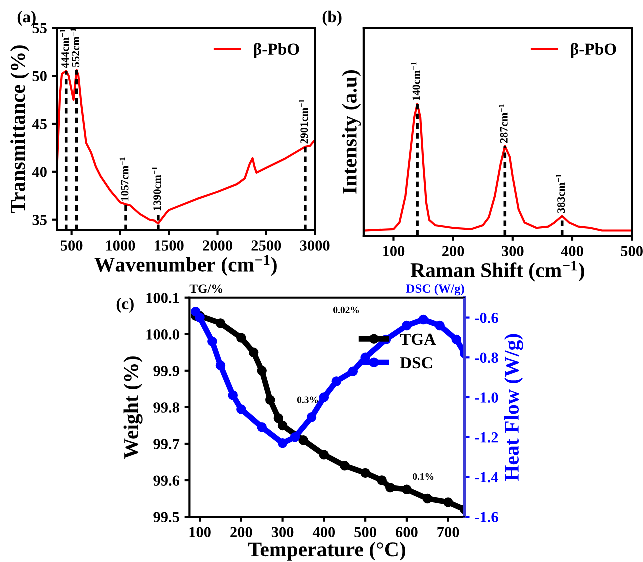 The height and width of the screenshot is (562, 643). I want to click on y-tick-label: 99.7, so click(167, 444).